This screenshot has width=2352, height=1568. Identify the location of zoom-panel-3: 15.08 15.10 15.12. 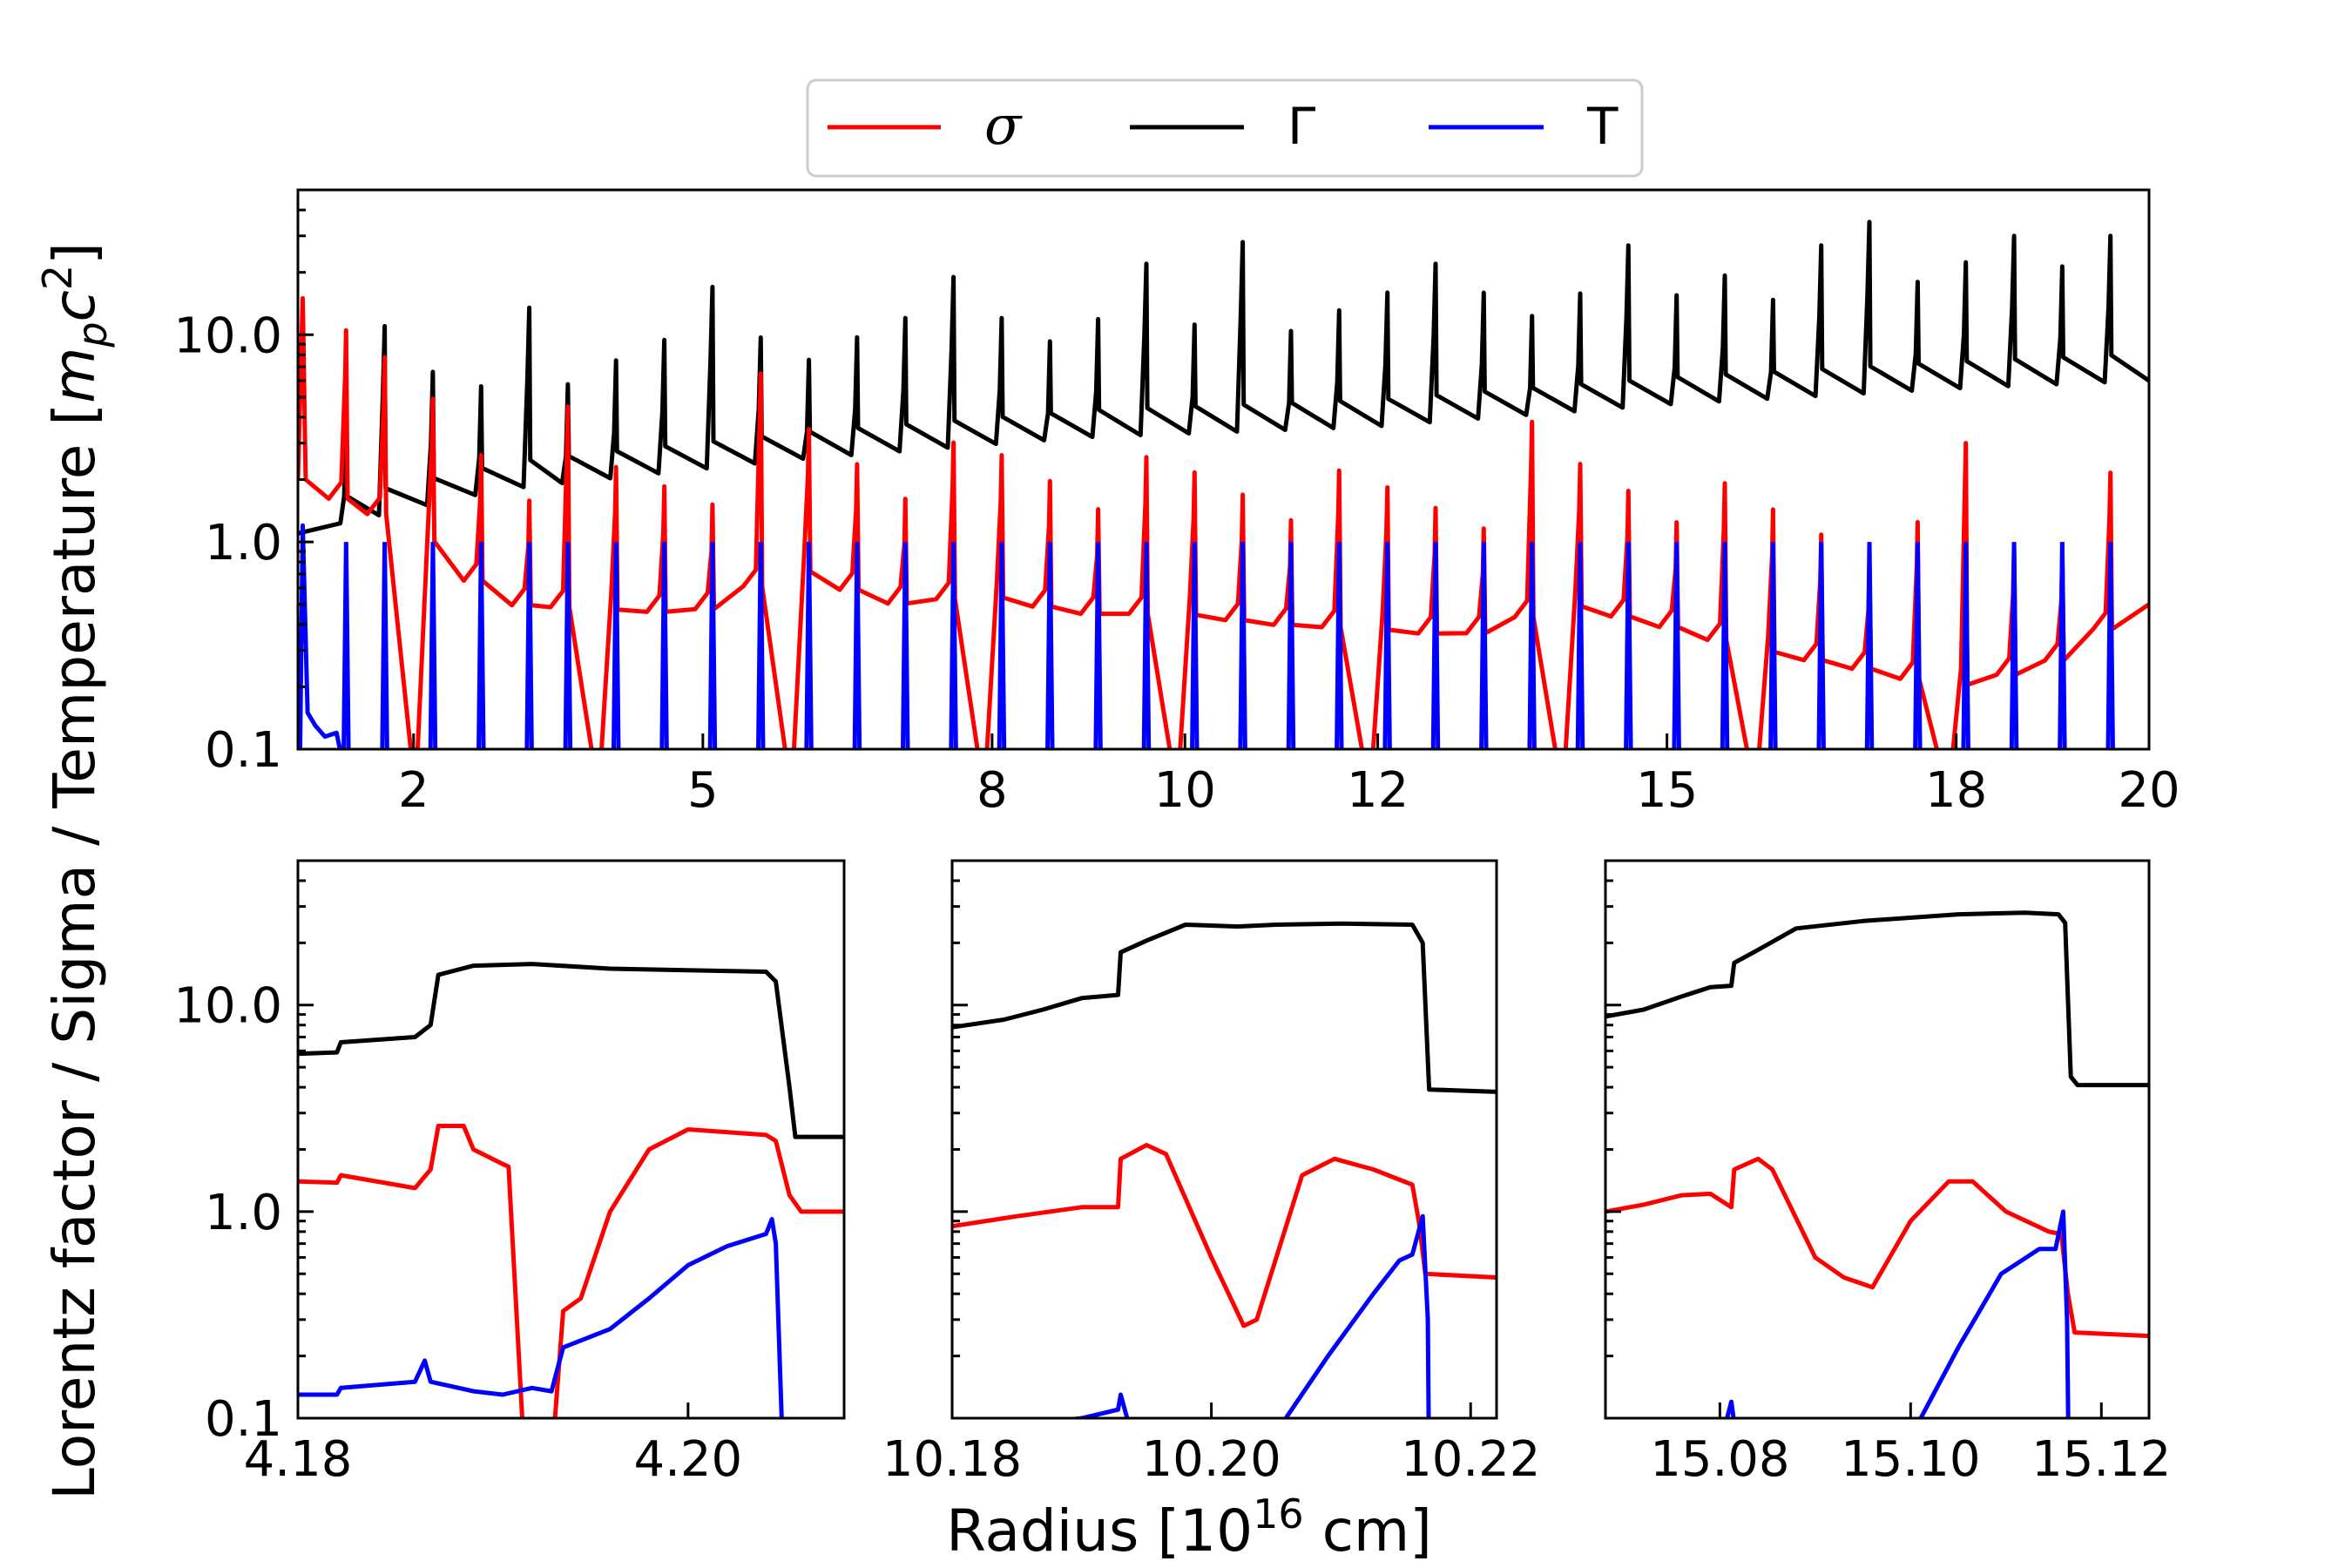
(1887, 1173).